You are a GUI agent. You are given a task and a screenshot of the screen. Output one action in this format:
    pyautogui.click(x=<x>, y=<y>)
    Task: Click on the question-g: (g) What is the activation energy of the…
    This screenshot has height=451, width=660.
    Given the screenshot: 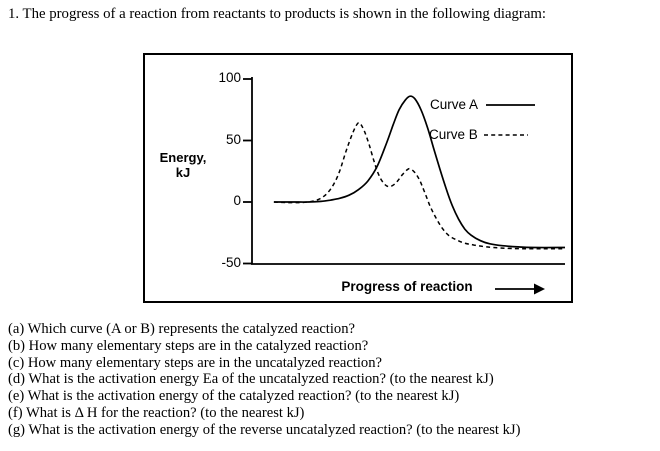 What is the action you would take?
    pyautogui.click(x=264, y=429)
    